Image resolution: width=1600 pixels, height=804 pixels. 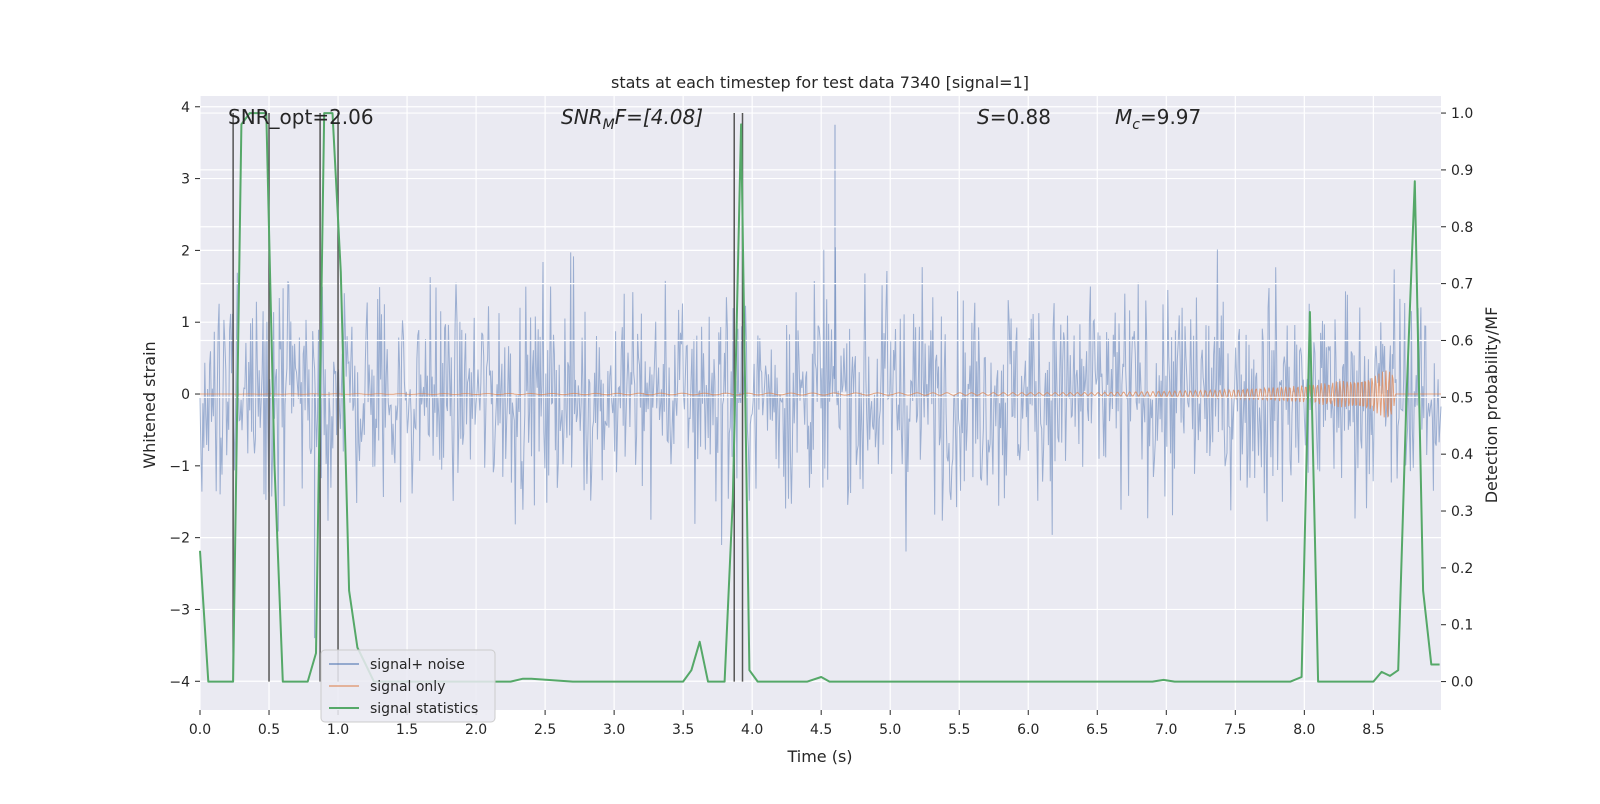 I want to click on annotation-mc-sub: c, so click(x=1136, y=125).